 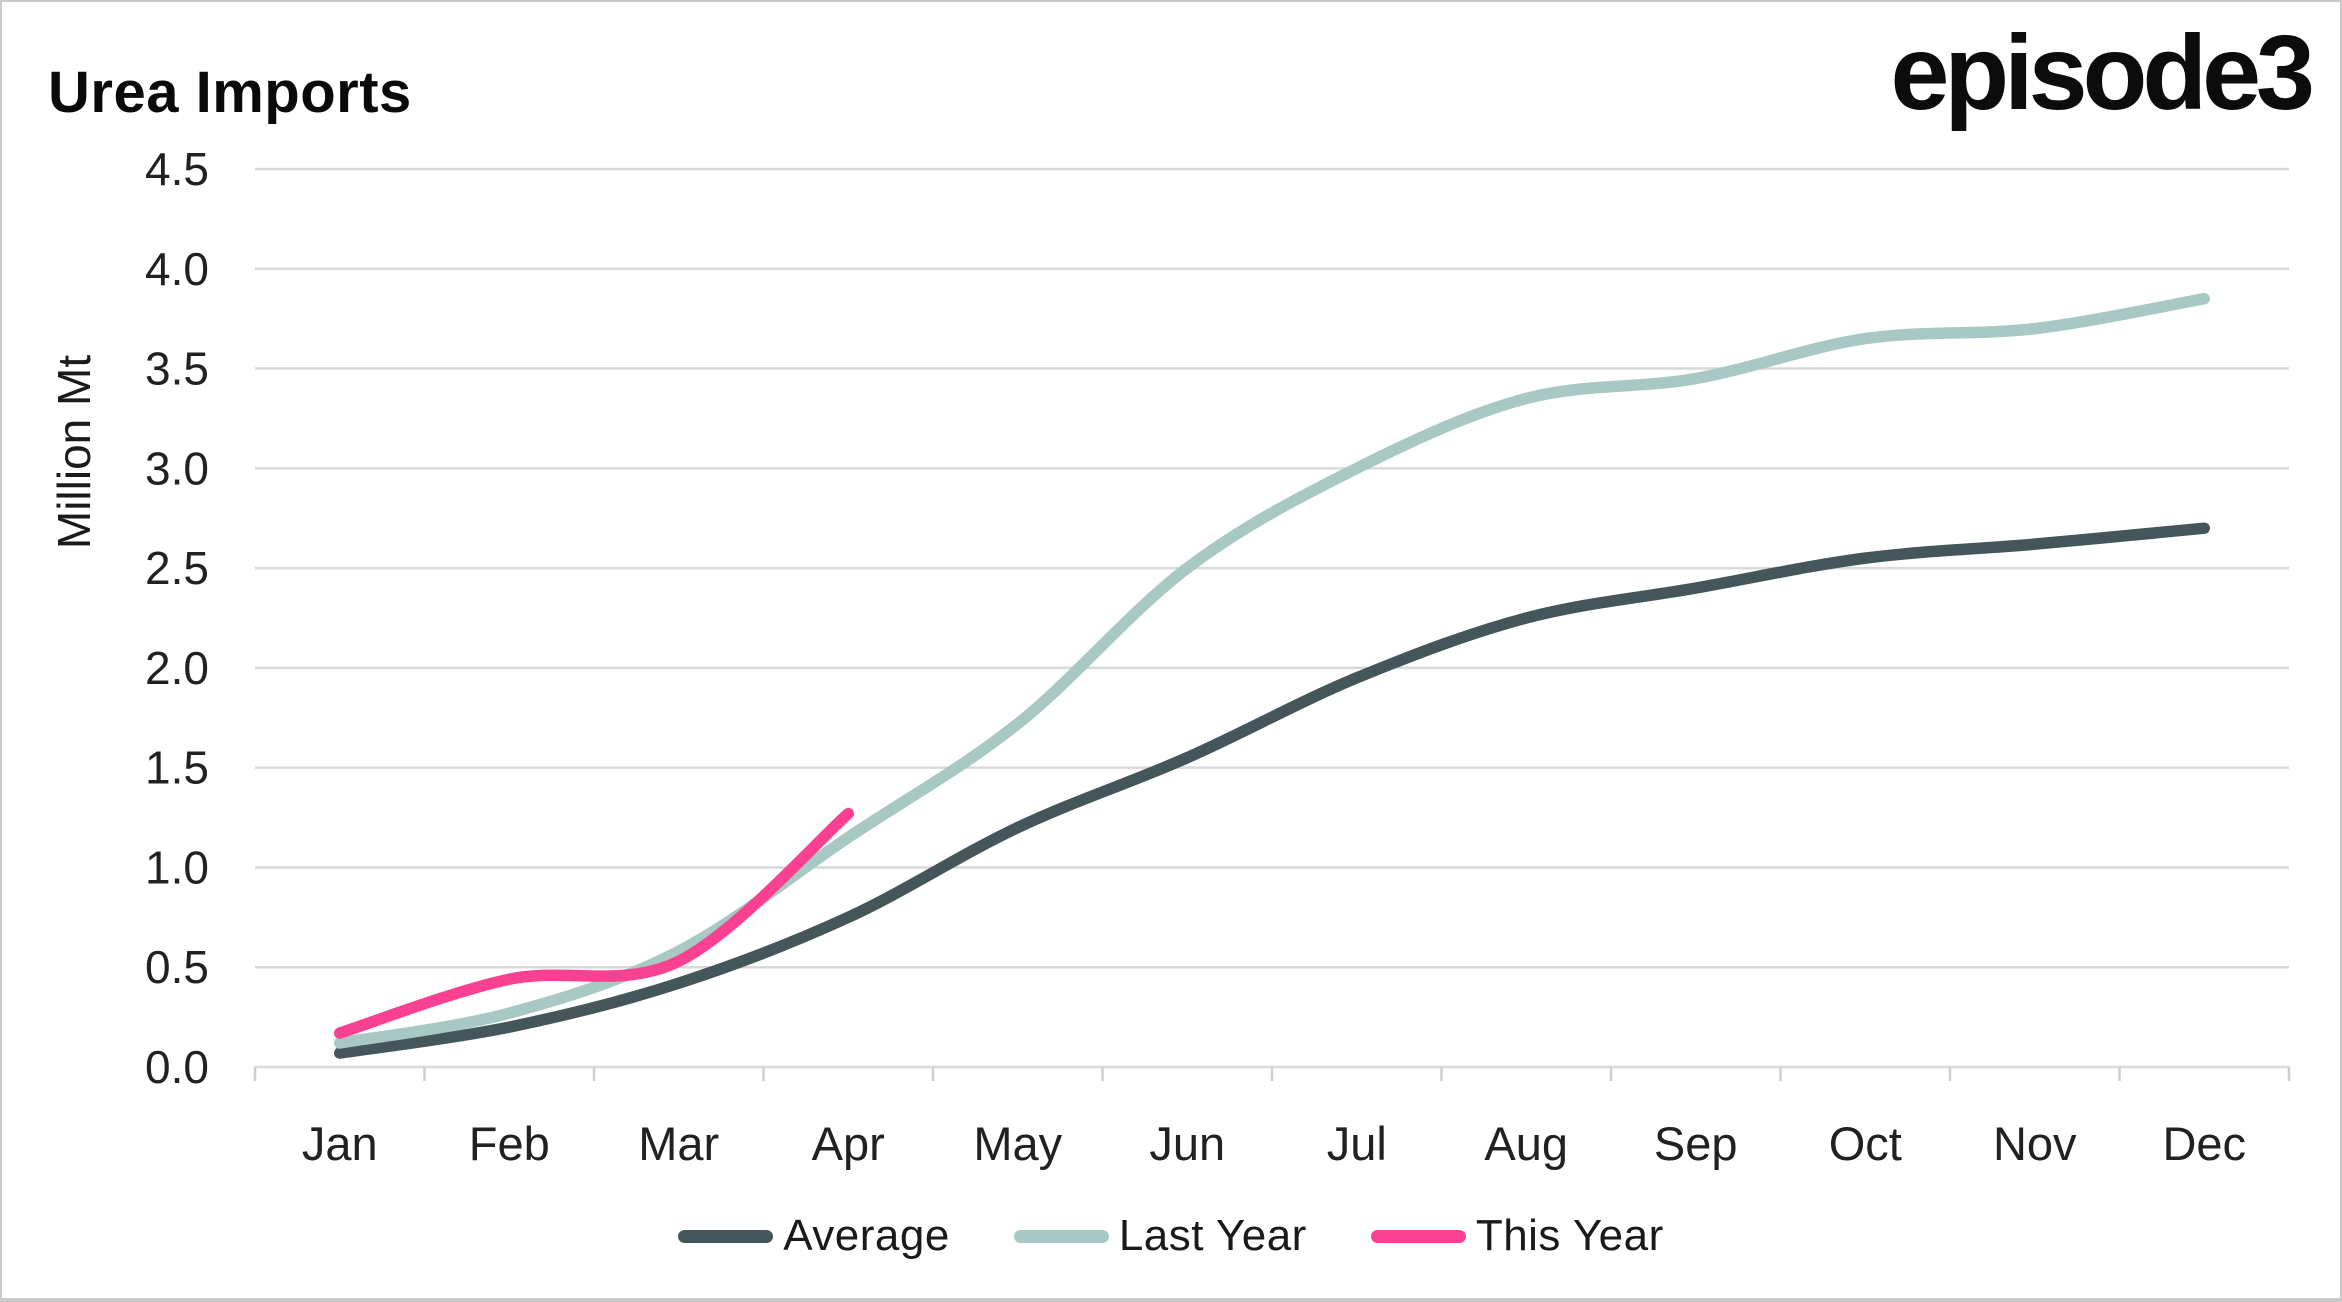 I want to click on y-tick-label: 2.5, so click(x=177, y=568).